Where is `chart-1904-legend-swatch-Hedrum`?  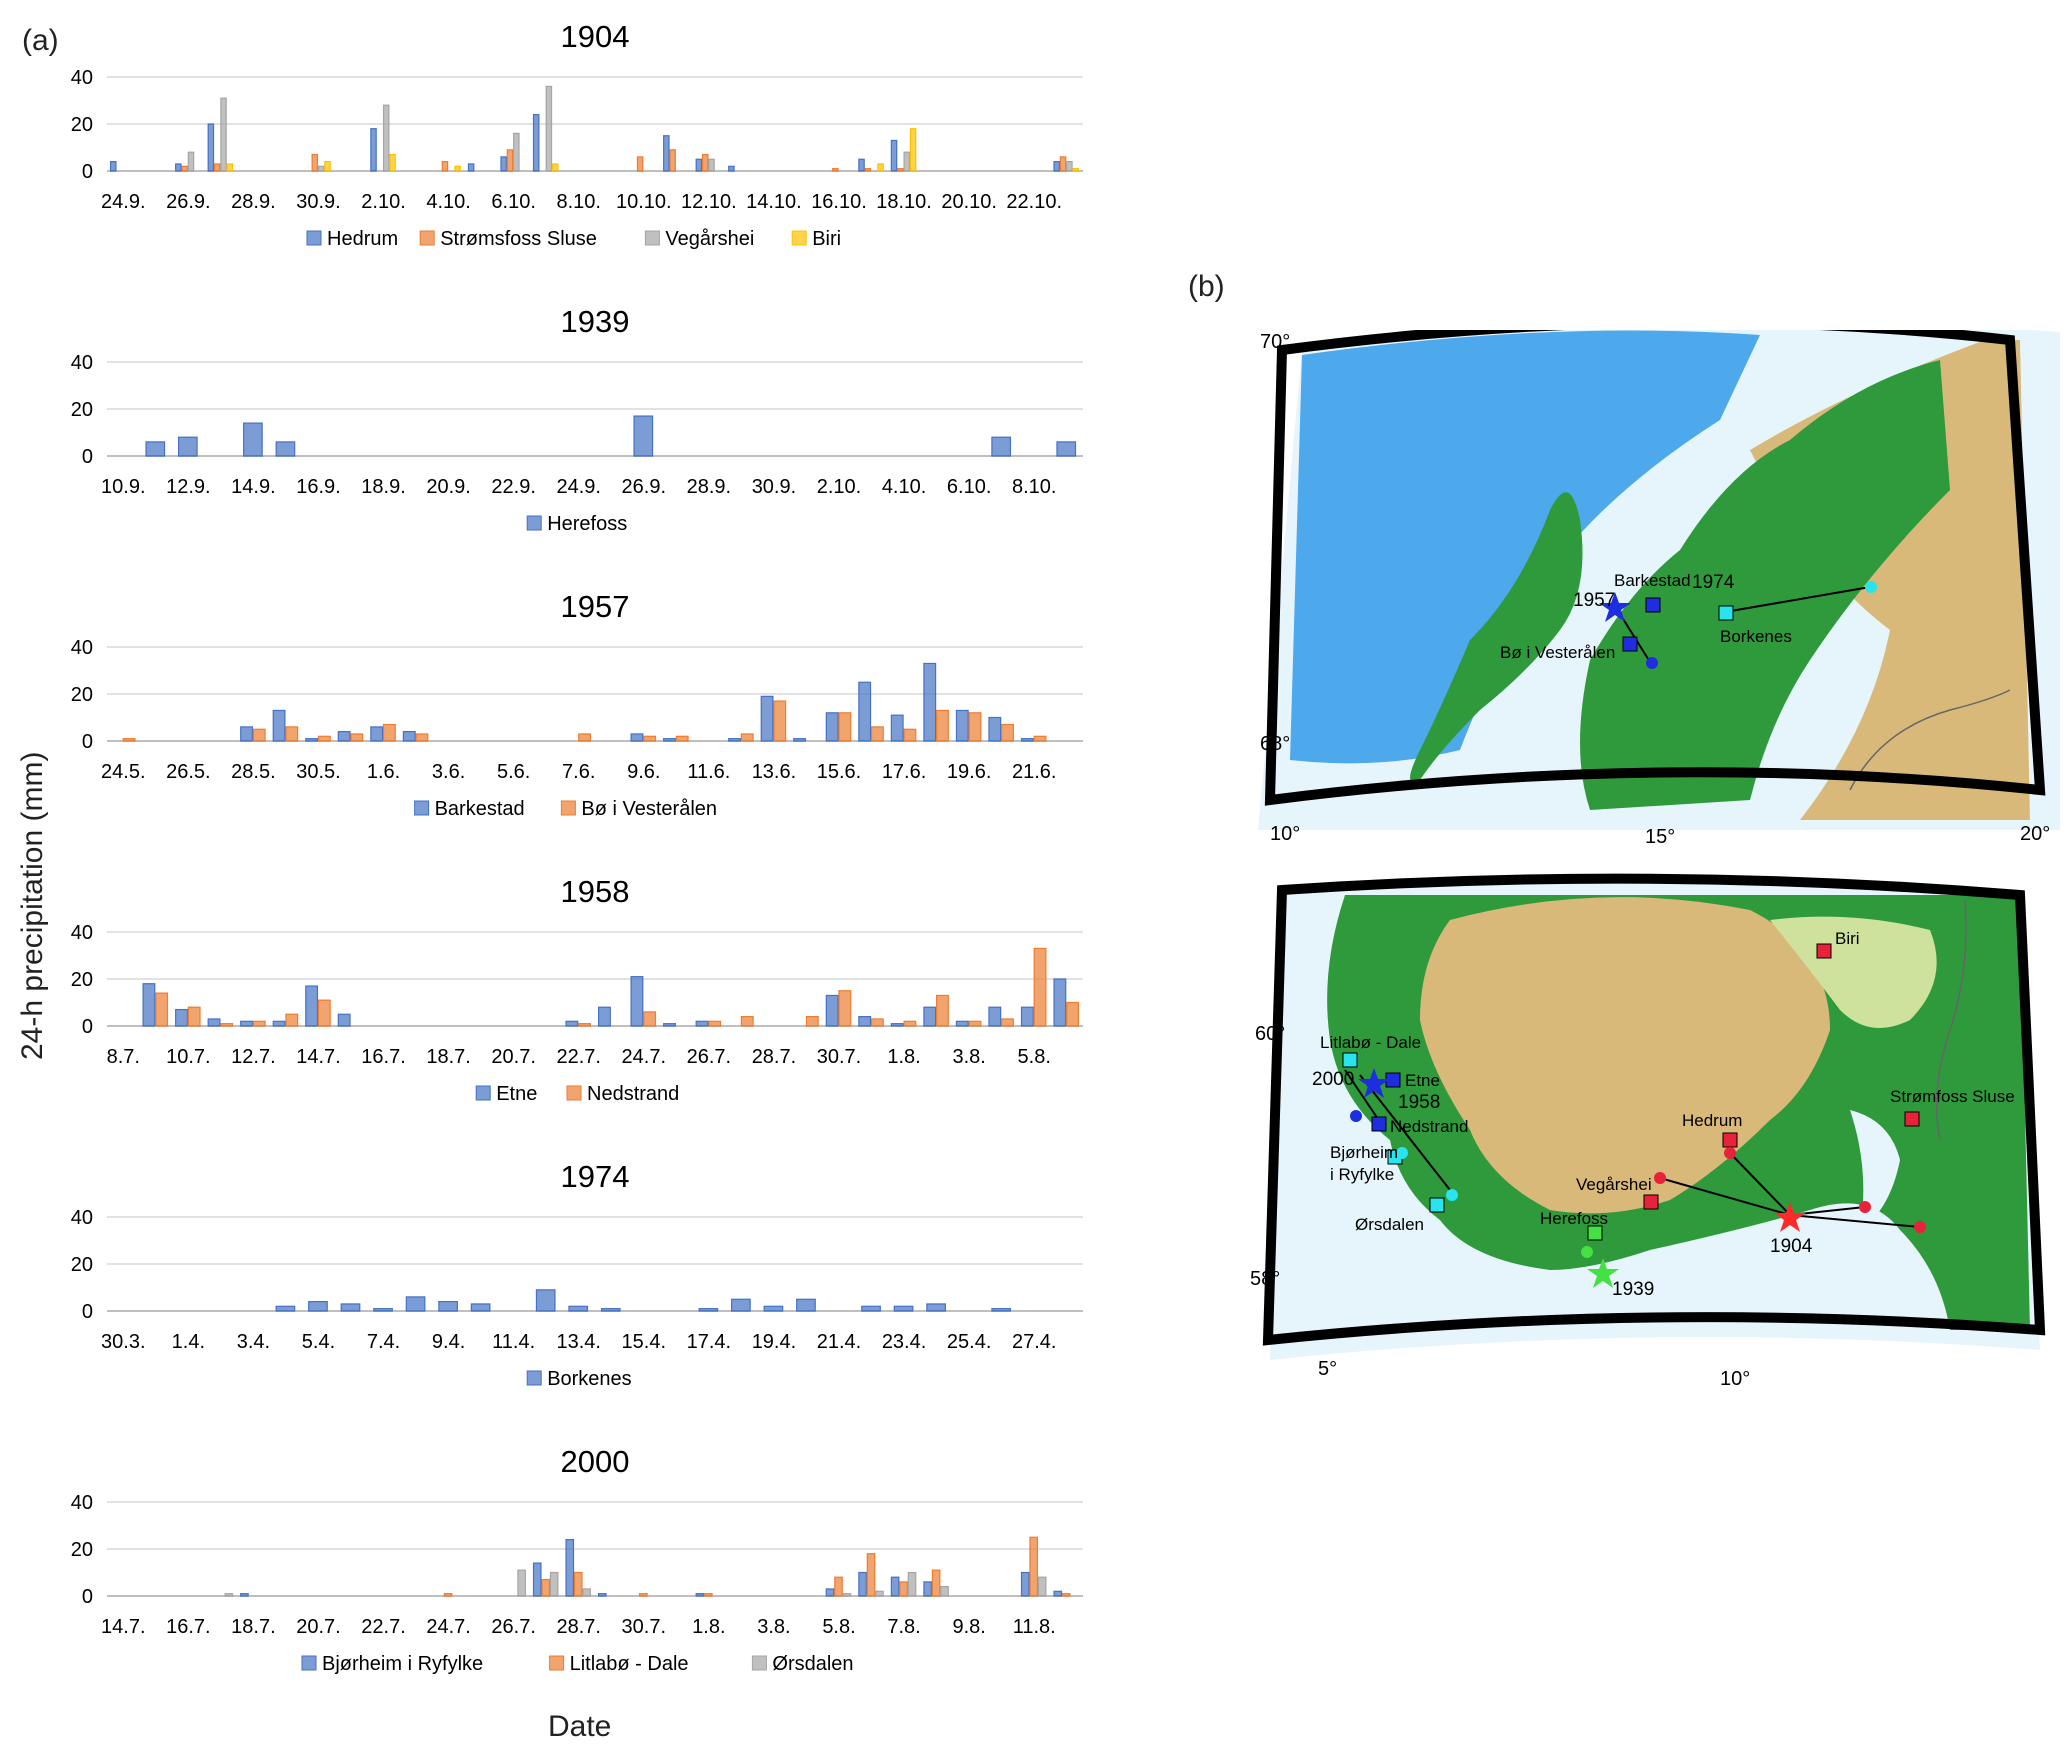 chart-1904-legend-swatch-Hedrum is located at coordinates (314, 238).